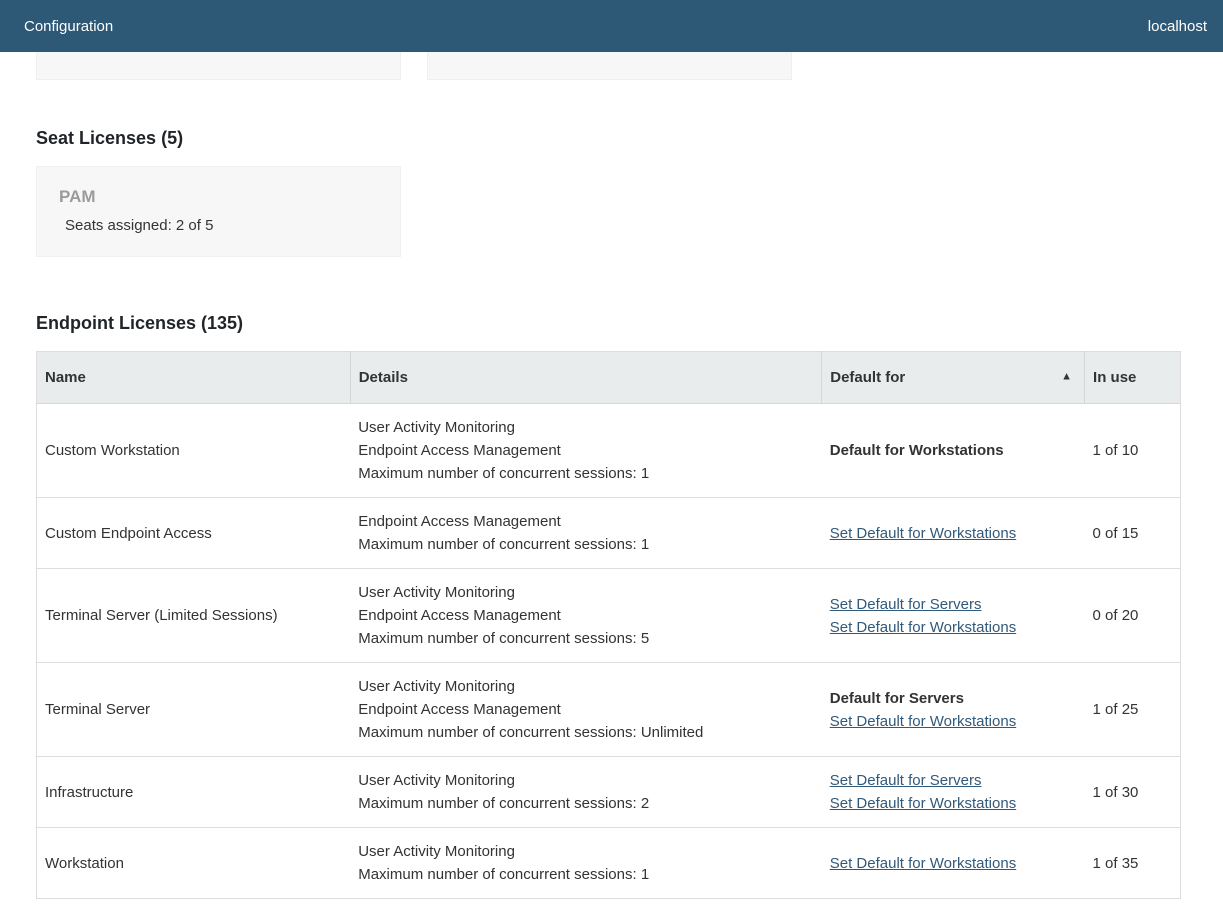  I want to click on column-header-default-for: Default for ▲, so click(953, 377).